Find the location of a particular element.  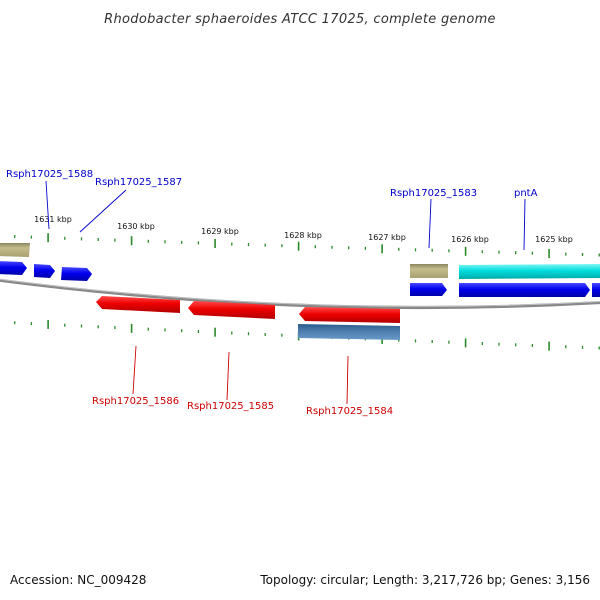

cyan-feature-pnta is located at coordinates (529, 271).